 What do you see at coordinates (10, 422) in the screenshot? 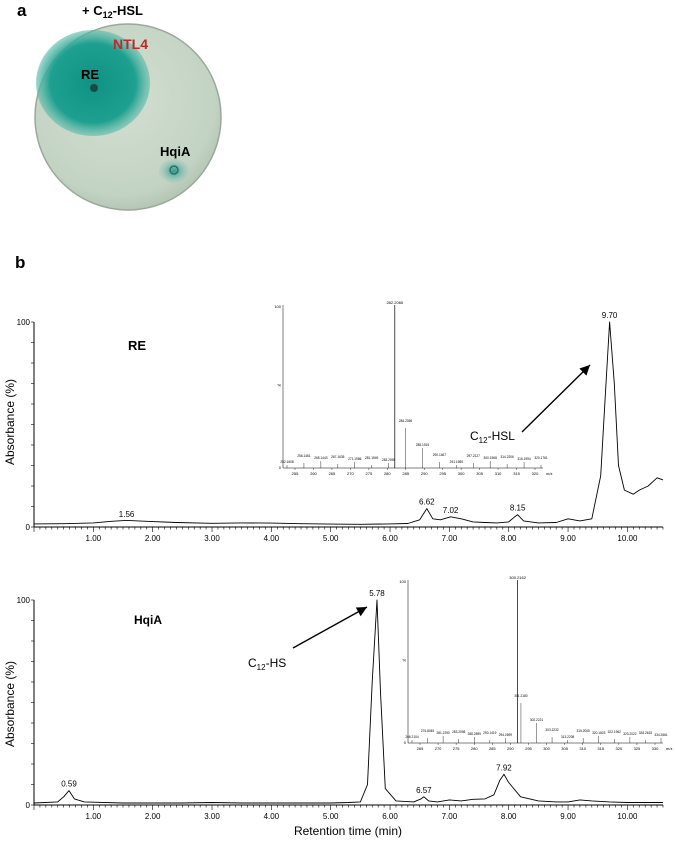
I see `ylabel-re: Absorbance (%)` at bounding box center [10, 422].